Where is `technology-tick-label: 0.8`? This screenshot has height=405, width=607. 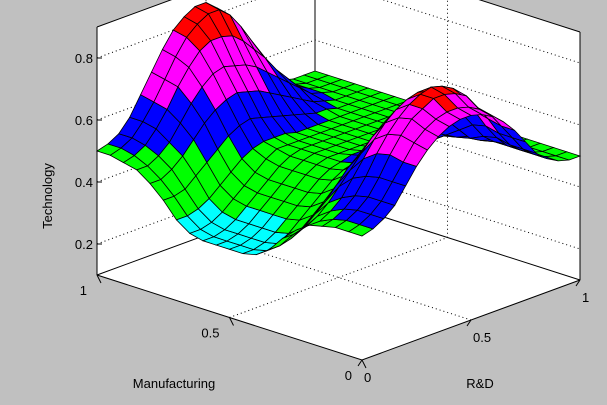
technology-tick-label: 0.8 is located at coordinates (84, 58).